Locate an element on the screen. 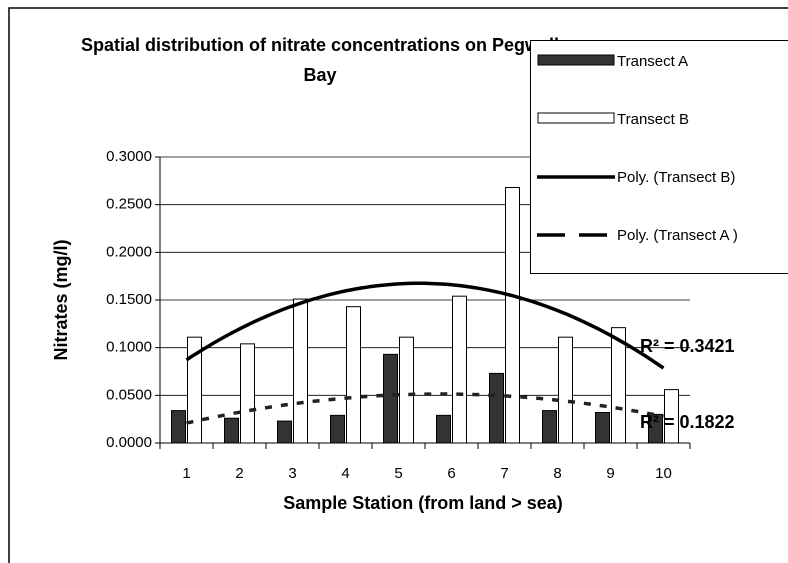 The image size is (788, 563). r-squared-label: R² = 0.3421 is located at coordinates (687, 346).